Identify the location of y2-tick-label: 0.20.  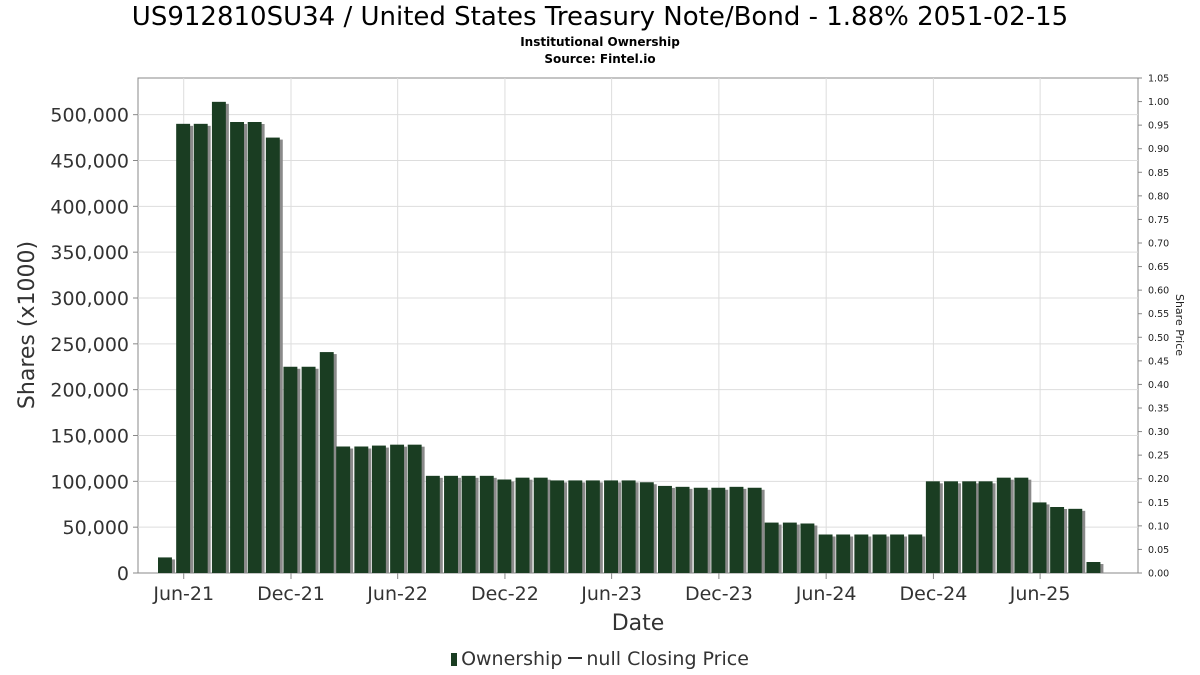
(1158, 479).